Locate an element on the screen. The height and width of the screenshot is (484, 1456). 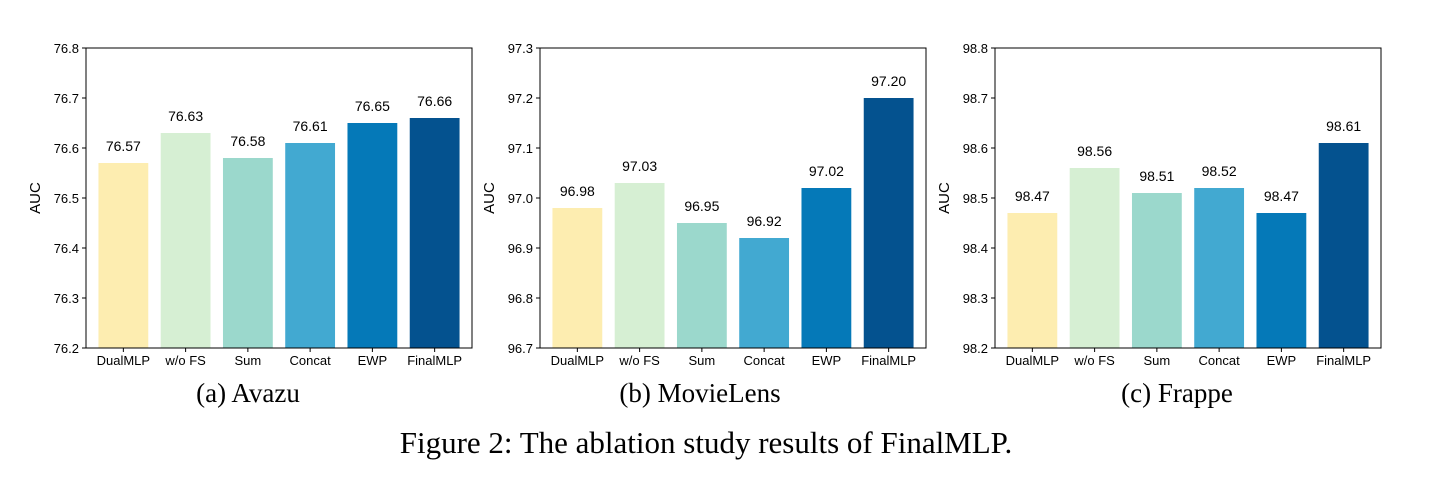
data-label: 76.57 is located at coordinates (123, 146).